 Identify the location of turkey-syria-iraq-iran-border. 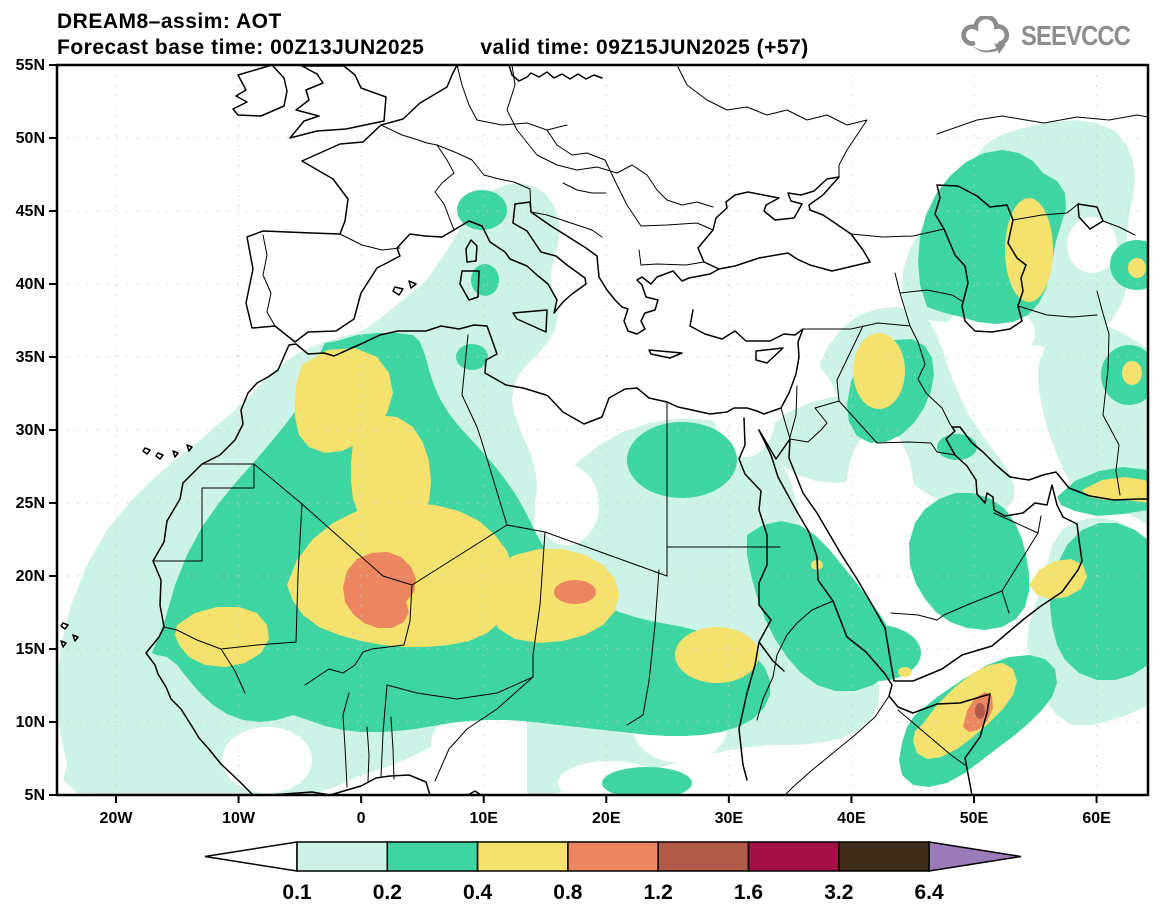
(877, 375).